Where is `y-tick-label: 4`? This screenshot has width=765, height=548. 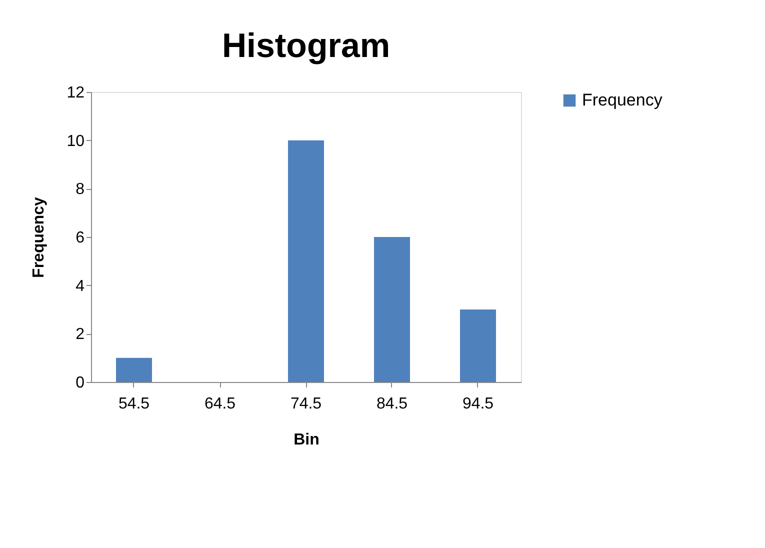 y-tick-label: 4 is located at coordinates (80, 286).